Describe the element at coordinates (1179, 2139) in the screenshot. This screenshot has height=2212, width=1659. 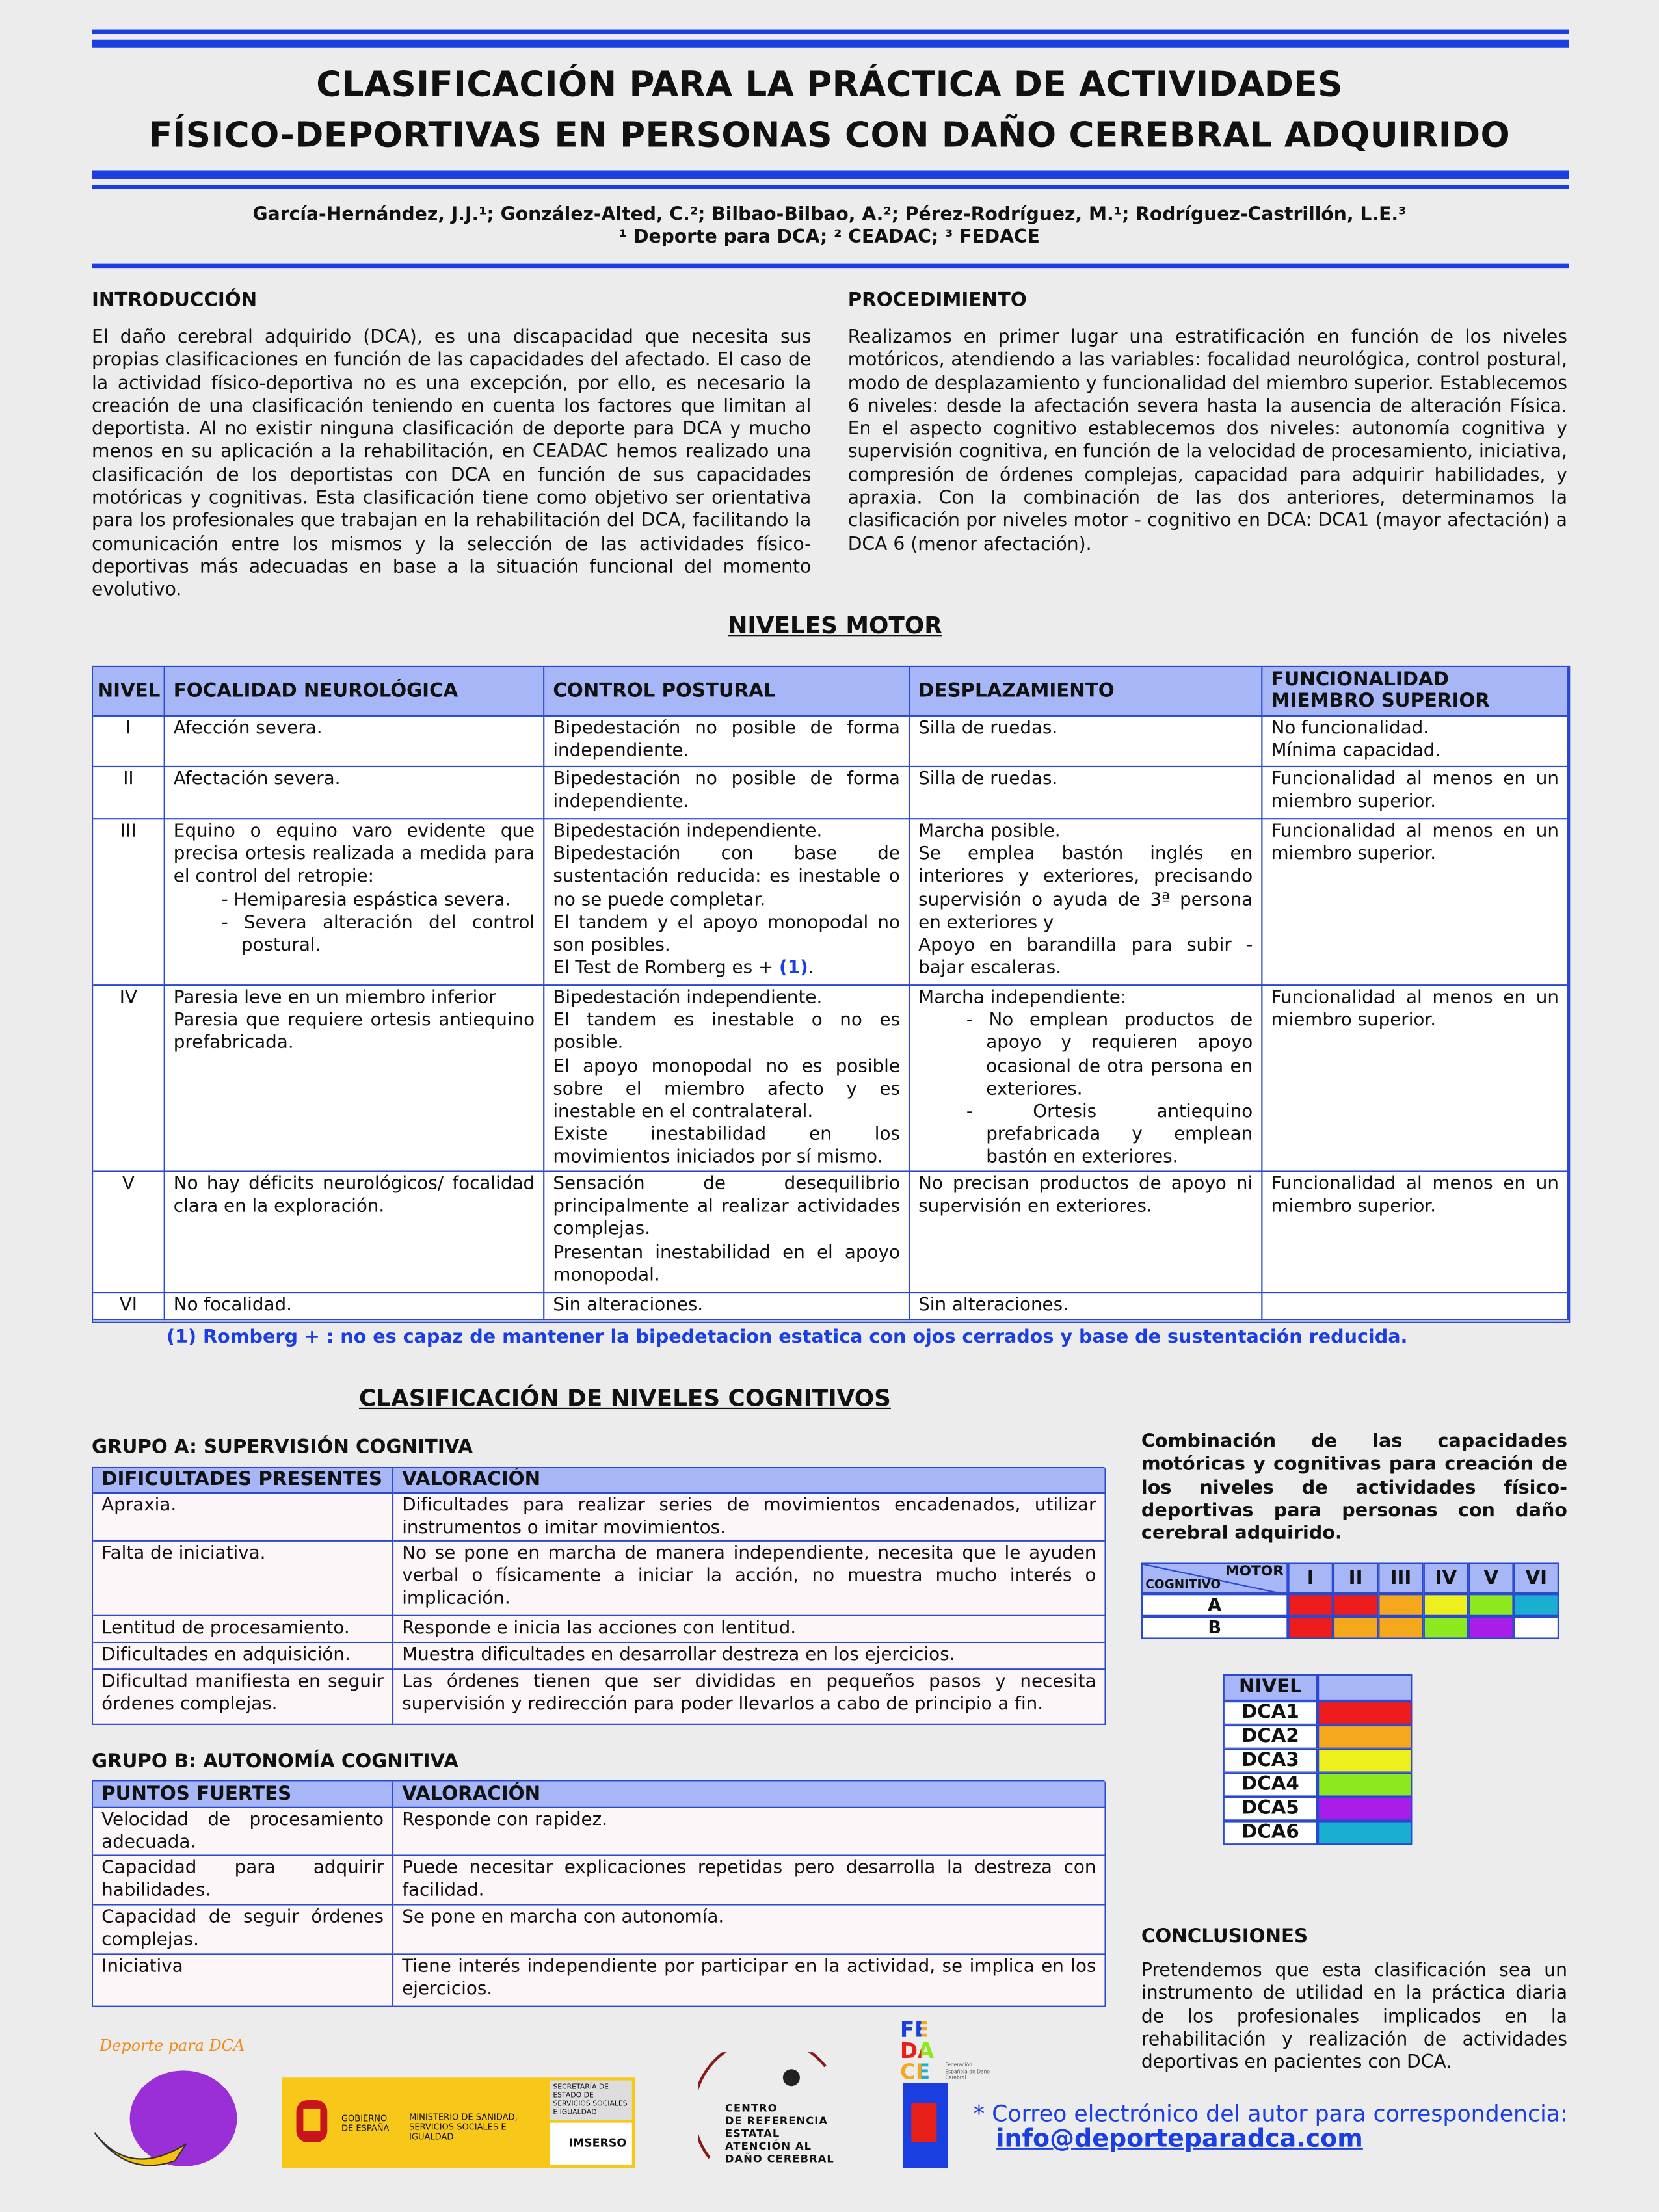
I see `email: info@deporteparadca.com` at that location.